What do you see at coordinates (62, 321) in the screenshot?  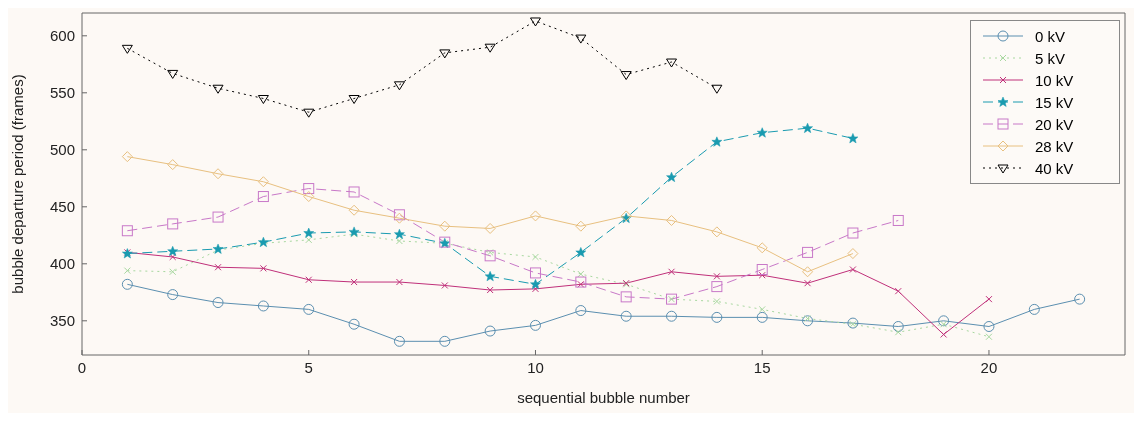 I see `y-tick-label: 350` at bounding box center [62, 321].